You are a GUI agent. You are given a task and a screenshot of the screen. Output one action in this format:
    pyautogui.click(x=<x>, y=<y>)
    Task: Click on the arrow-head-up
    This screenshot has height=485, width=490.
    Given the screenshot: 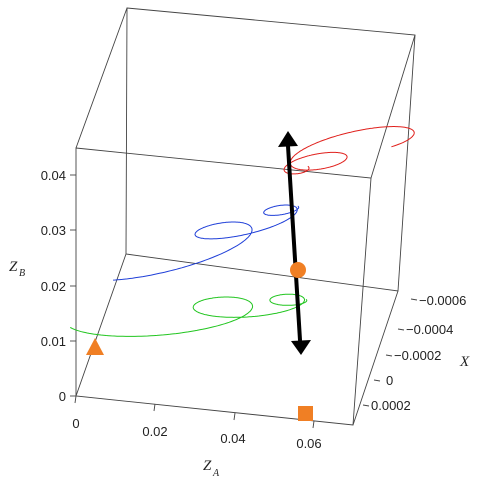 What is the action you would take?
    pyautogui.click(x=288, y=139)
    